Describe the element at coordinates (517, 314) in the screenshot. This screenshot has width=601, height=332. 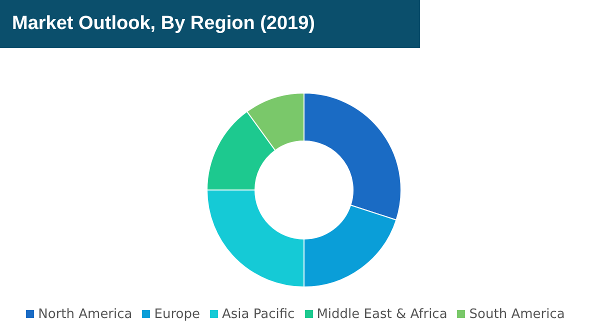
I see `legend-label: South America` at that location.